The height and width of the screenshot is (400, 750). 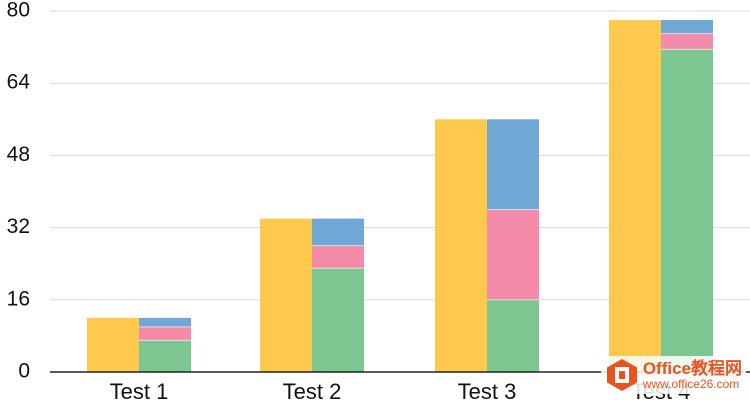 What do you see at coordinates (18, 226) in the screenshot?
I see `y-tick-label: 32` at bounding box center [18, 226].